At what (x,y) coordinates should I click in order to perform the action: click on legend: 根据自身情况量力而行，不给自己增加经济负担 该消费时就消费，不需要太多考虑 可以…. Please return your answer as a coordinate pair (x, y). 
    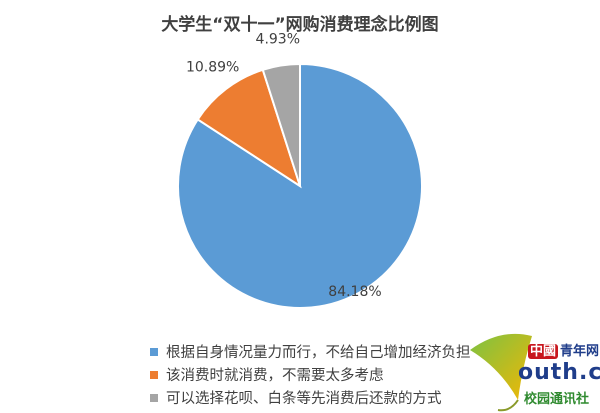
    Looking at the image, I should click on (310, 374).